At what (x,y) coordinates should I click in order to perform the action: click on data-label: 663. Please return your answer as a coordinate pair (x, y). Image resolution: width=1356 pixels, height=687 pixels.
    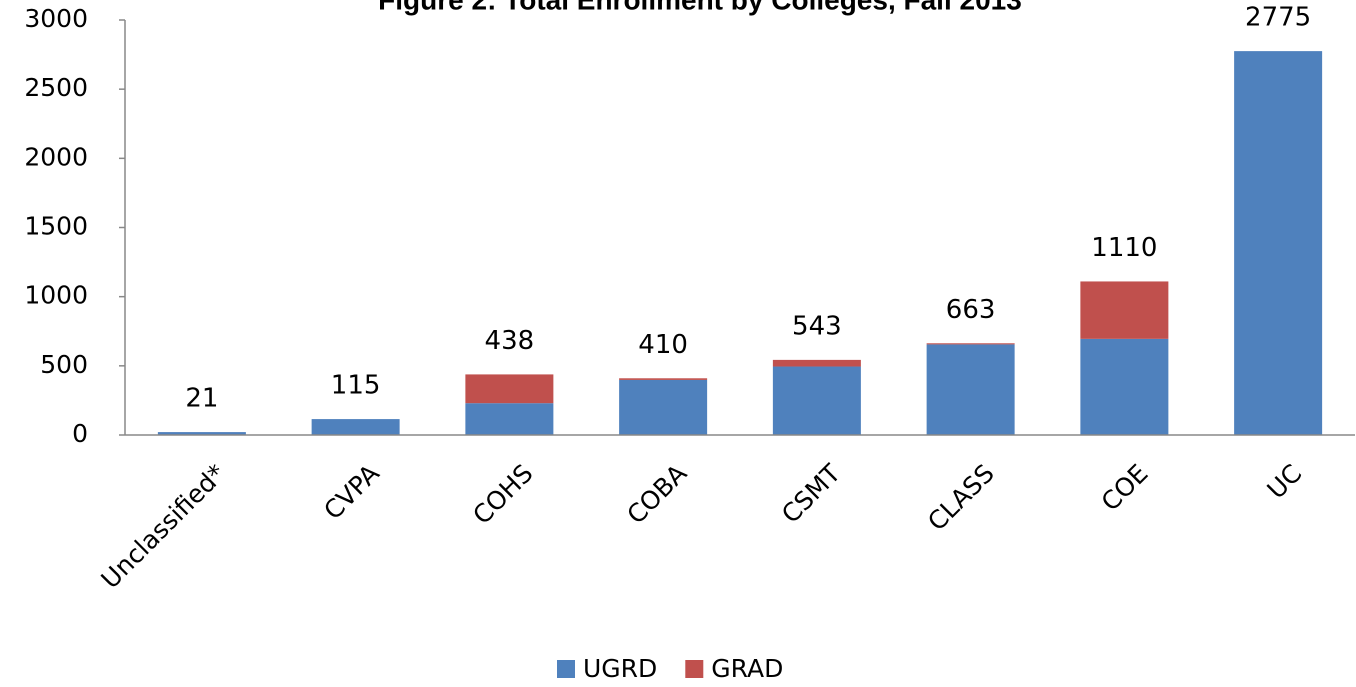
    Looking at the image, I should click on (971, 310).